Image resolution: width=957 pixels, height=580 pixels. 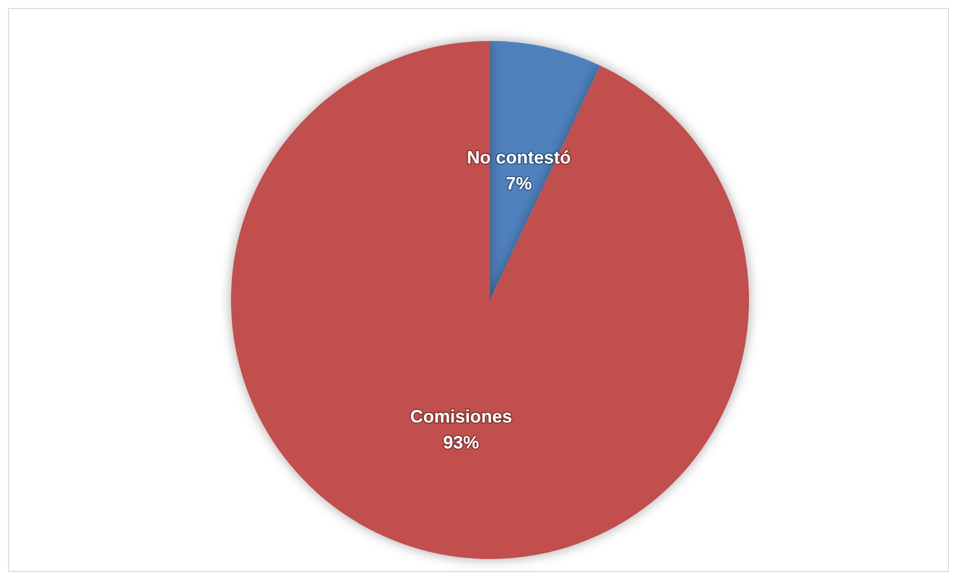 I want to click on data-label: 93%, so click(x=461, y=442).